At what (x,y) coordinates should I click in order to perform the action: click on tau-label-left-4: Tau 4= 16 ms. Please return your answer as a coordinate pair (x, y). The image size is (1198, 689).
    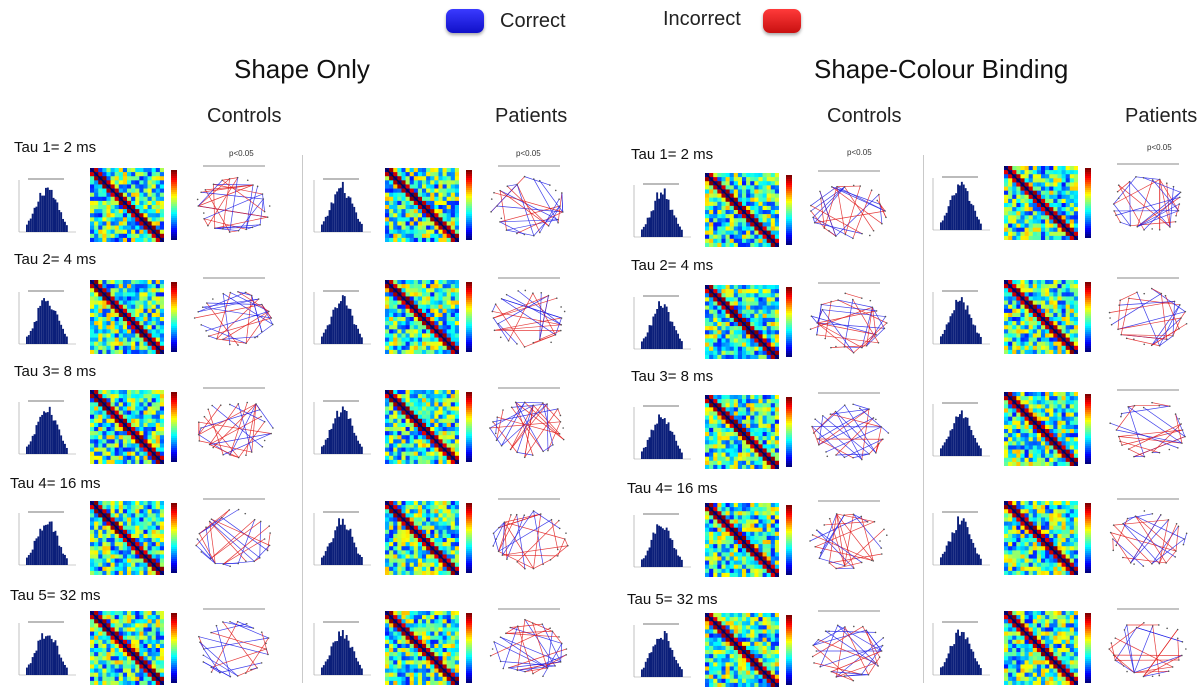
    Looking at the image, I should click on (55, 483).